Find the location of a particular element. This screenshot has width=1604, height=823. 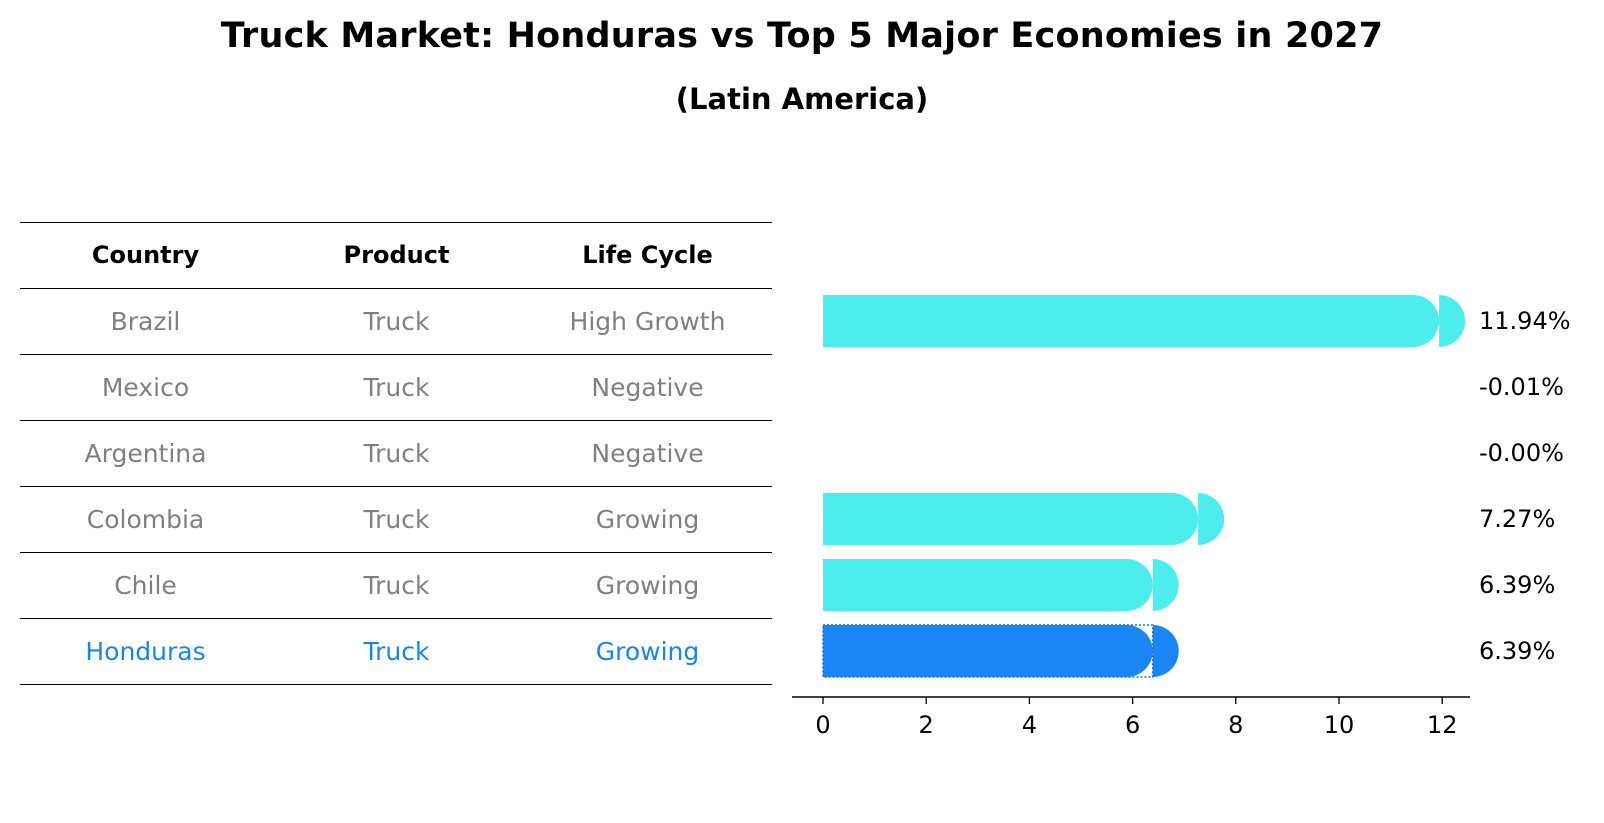

table-row-chile: Chile Truck Growing is located at coordinates (396, 585).